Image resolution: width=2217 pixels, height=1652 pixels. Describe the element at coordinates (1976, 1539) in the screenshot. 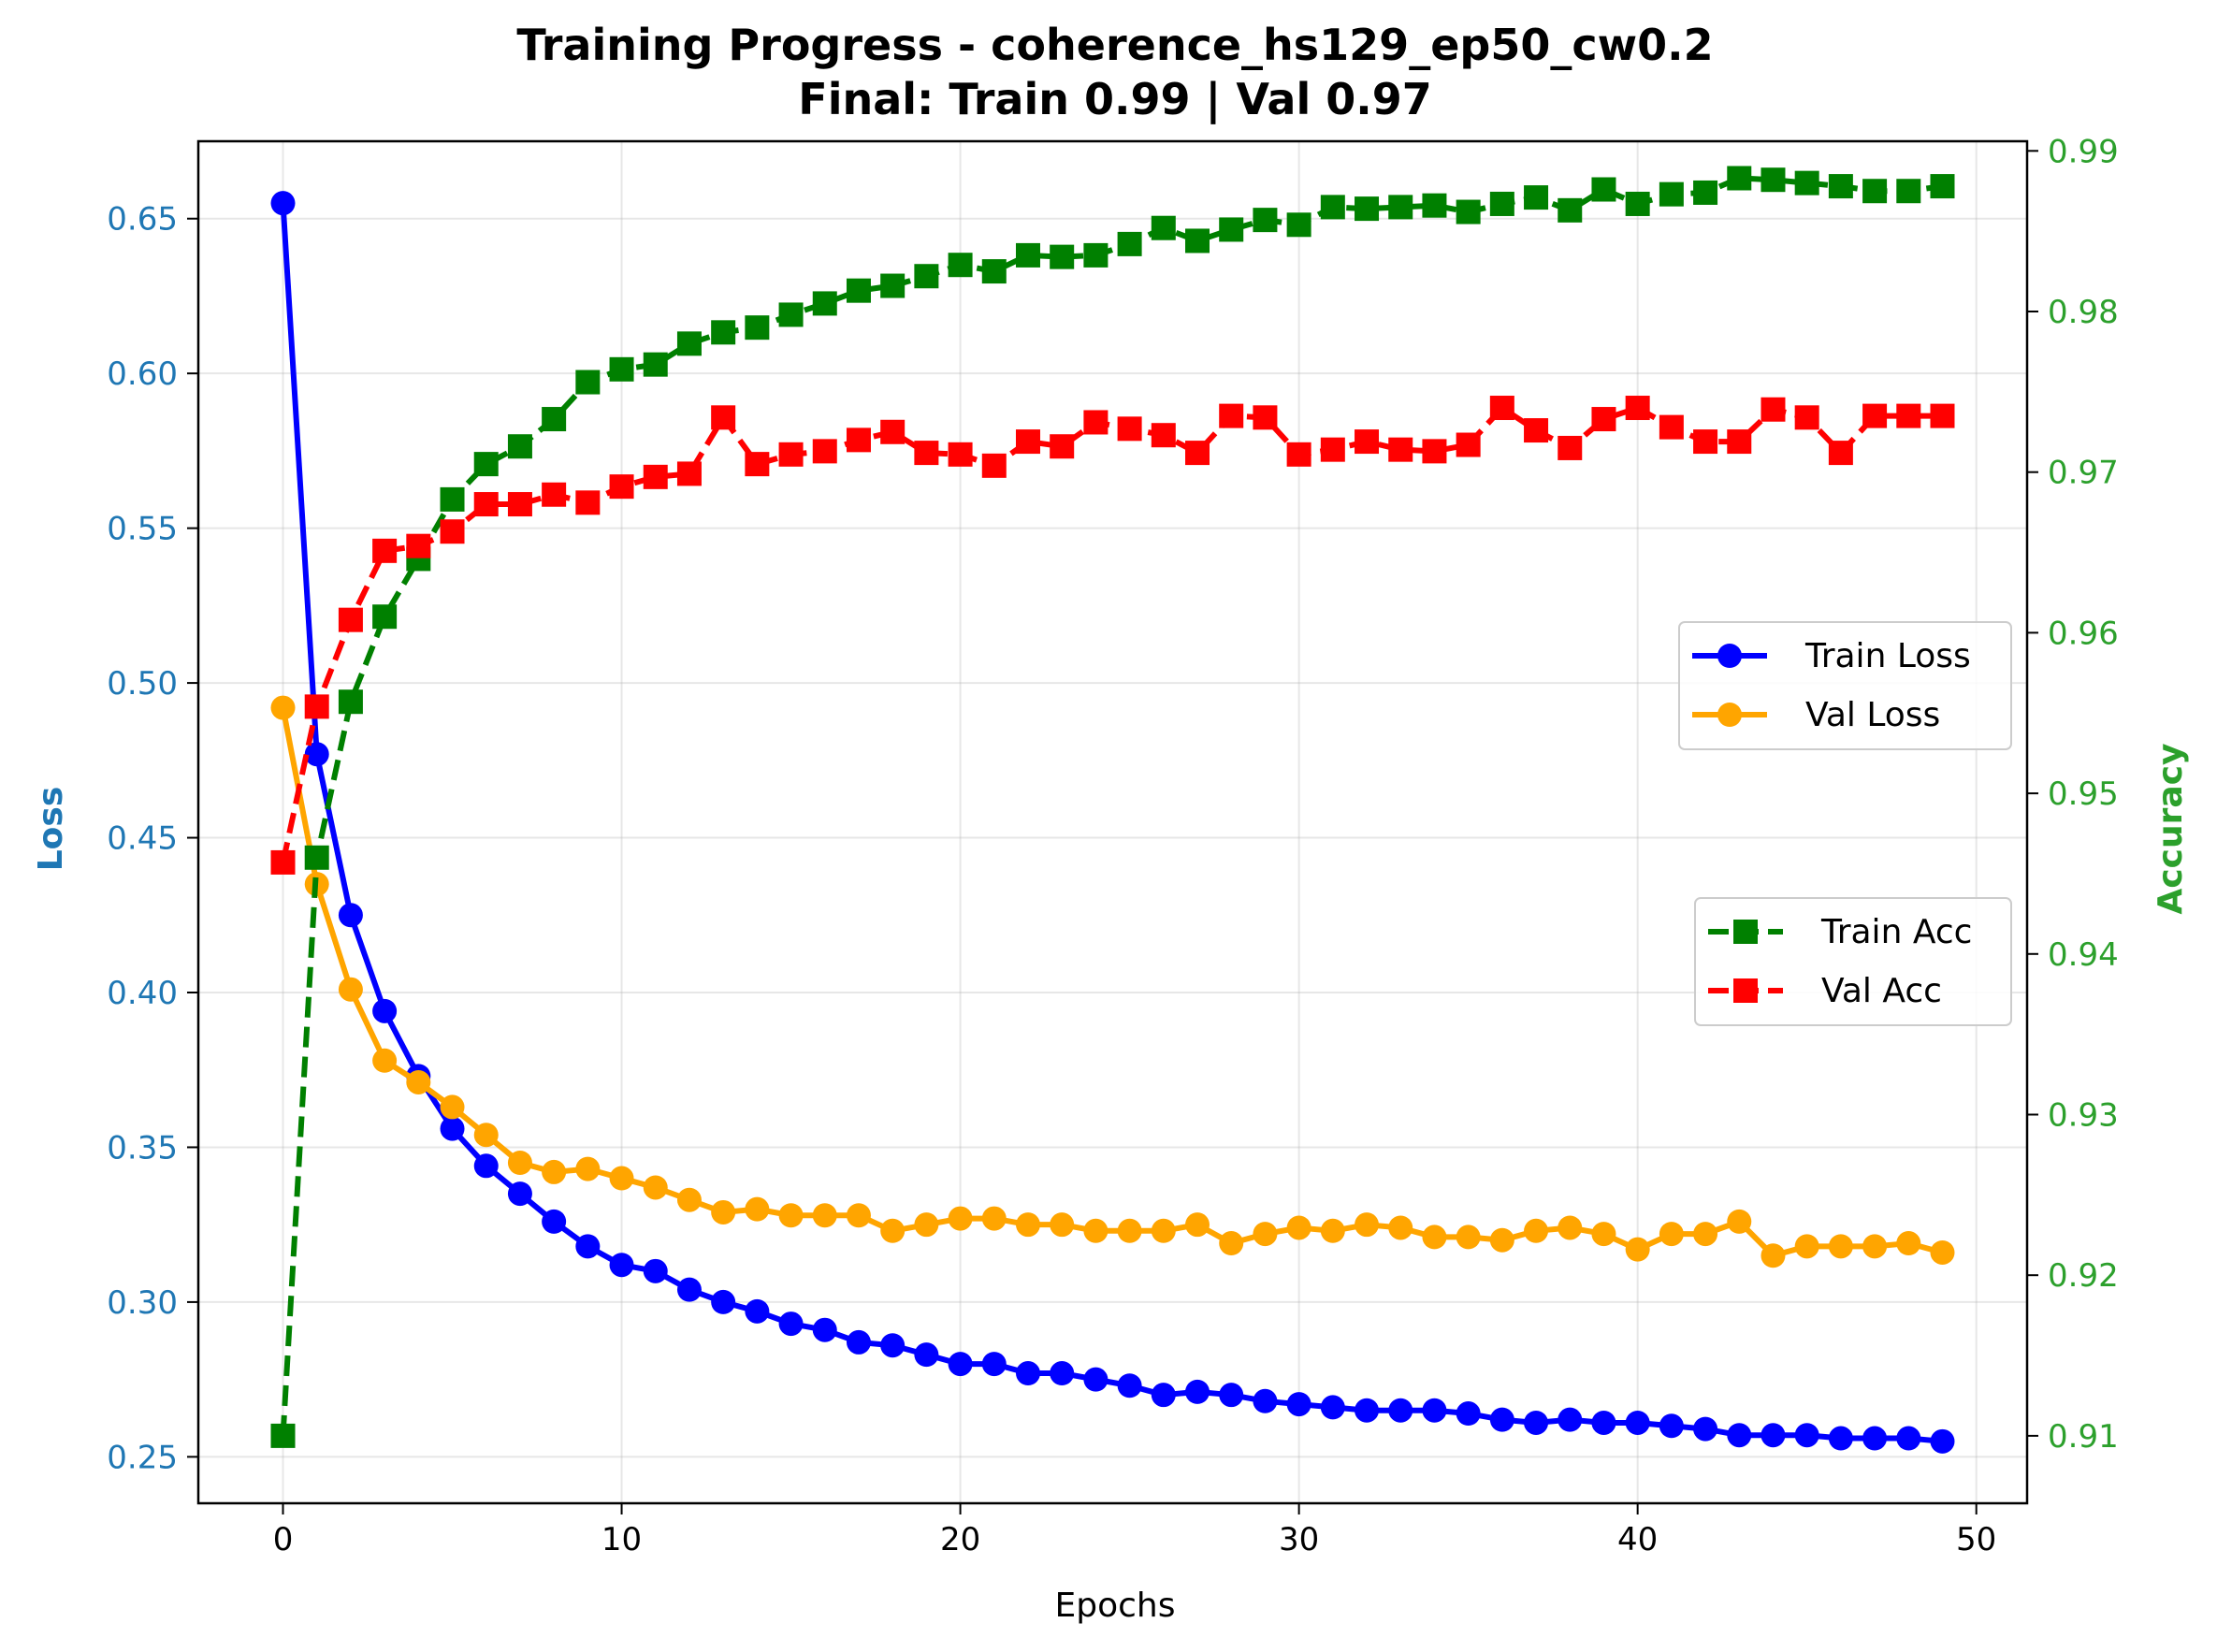

I see `x-tick-label: 50` at that location.